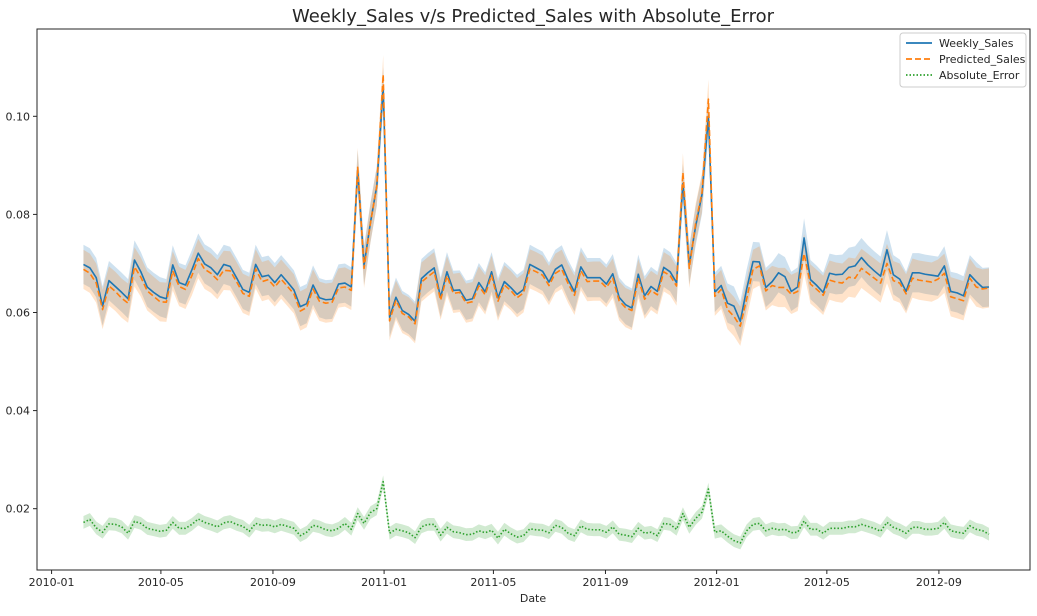 This screenshot has width=1037, height=616. Describe the element at coordinates (976, 43) in the screenshot. I see `legend-label-weekly-sales: Weekly_Sales` at that location.